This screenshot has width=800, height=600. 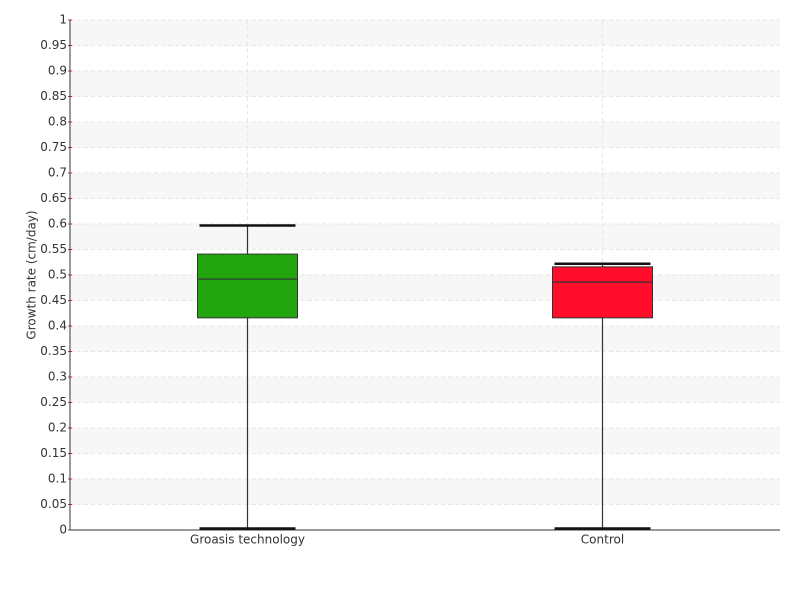 I want to click on y-tick-label: 0.55, so click(x=53, y=249).